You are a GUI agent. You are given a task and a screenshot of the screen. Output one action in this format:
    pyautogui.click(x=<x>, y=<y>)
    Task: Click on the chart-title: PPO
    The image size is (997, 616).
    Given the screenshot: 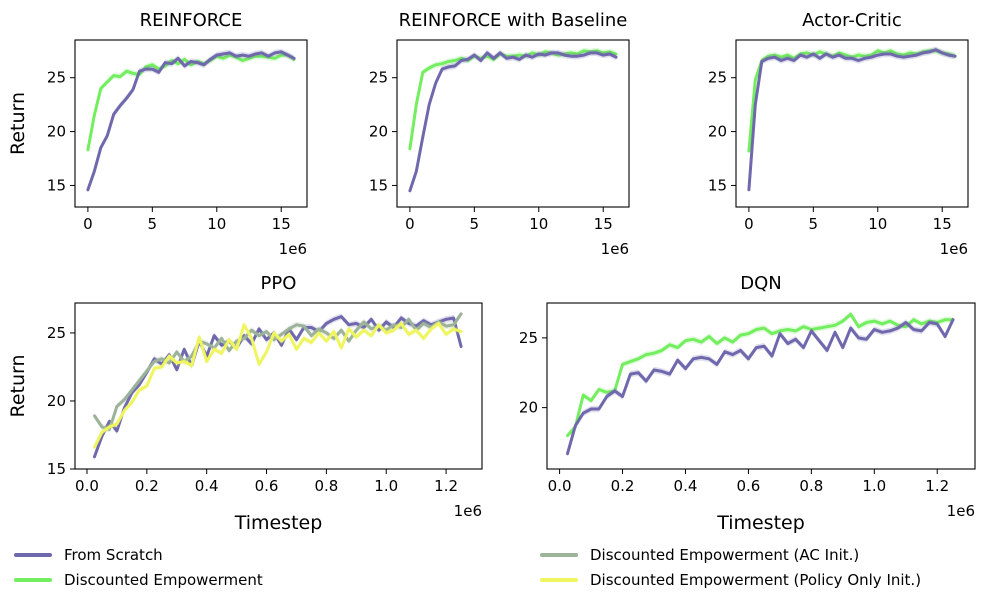 What is the action you would take?
    pyautogui.click(x=279, y=283)
    